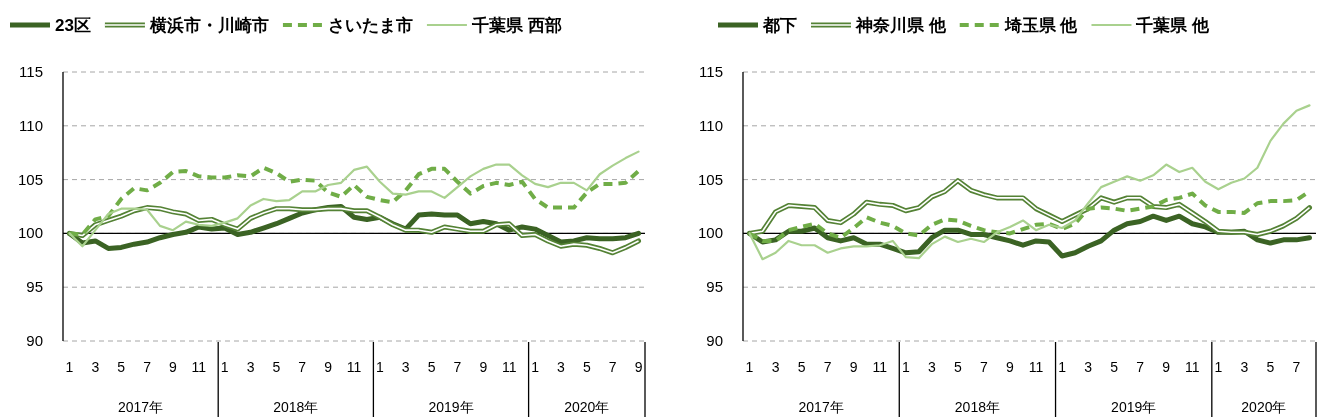 The height and width of the screenshot is (417, 1317). What do you see at coordinates (73, 25) in the screenshot?
I see `legend-label: 23区` at bounding box center [73, 25].